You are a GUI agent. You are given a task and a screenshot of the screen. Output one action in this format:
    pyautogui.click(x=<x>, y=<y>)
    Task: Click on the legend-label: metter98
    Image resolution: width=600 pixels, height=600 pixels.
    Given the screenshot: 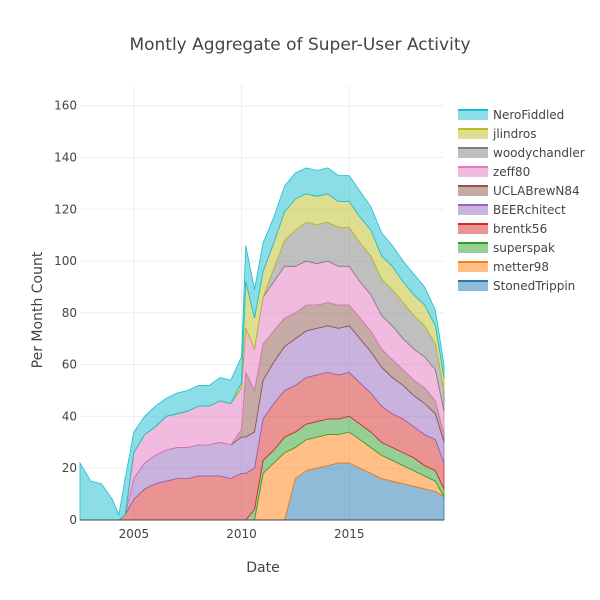 What is the action you would take?
    pyautogui.click(x=521, y=267)
    